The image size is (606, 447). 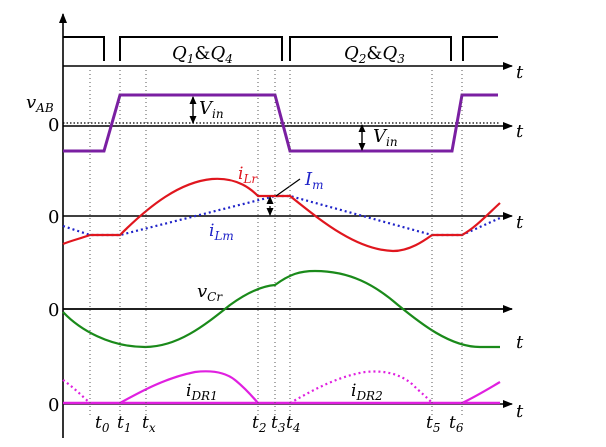 What do you see at coordinates (281, 309) in the screenshot?
I see `vcr-waveform` at bounding box center [281, 309].